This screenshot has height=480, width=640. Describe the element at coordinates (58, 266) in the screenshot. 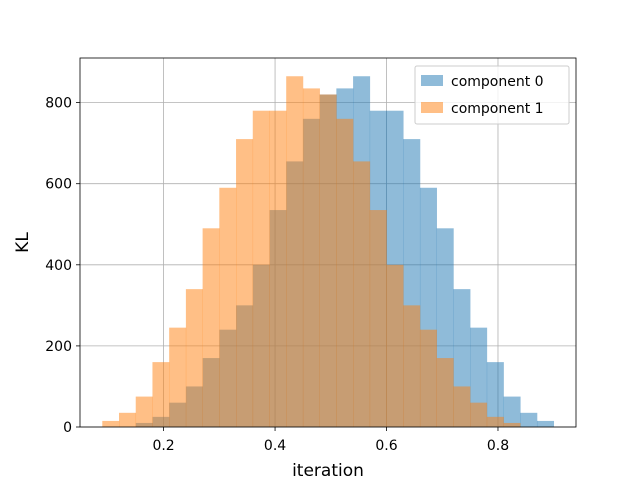

I see `y-tick-label: 400` at that location.